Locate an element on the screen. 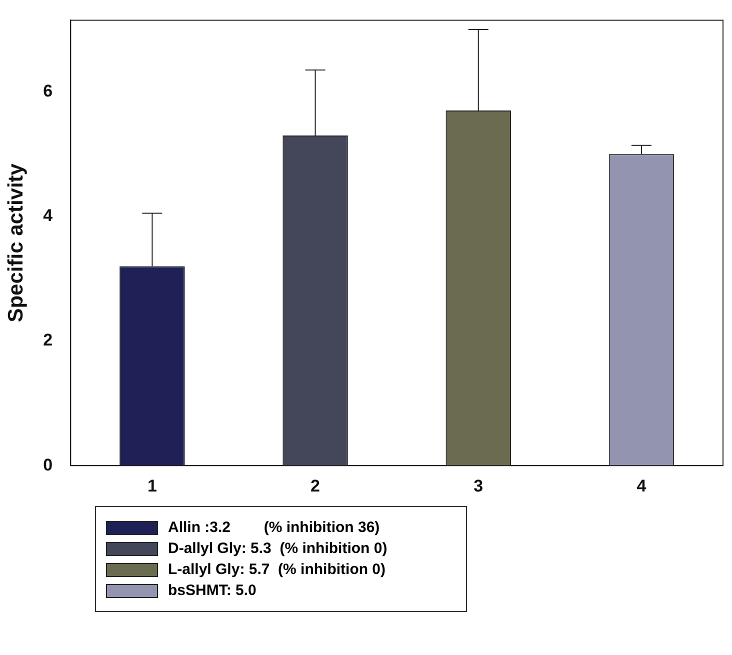  legend-label: bsSHMT: 5.0 is located at coordinates (212, 590).